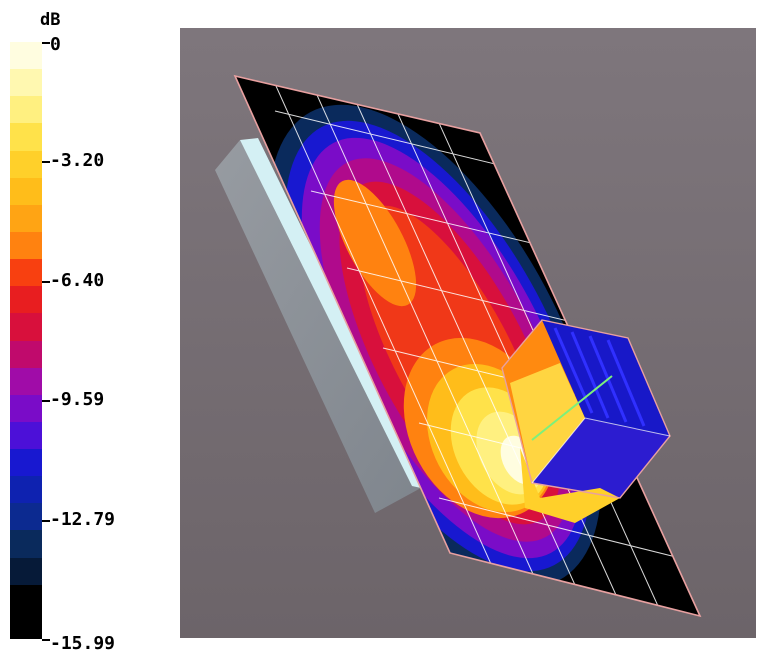 This screenshot has width=758, height=654. What do you see at coordinates (77, 400) in the screenshot?
I see `colorbar-tick-label: -9.59` at bounding box center [77, 400].